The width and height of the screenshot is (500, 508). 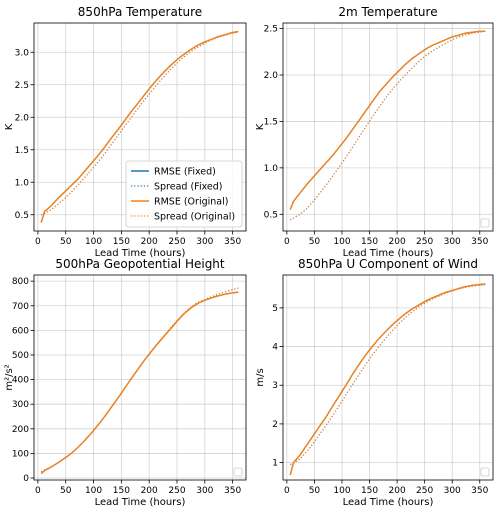 What do you see at coordinates (26, 479) in the screenshot?
I see `y-tick-label: 0` at bounding box center [26, 479].